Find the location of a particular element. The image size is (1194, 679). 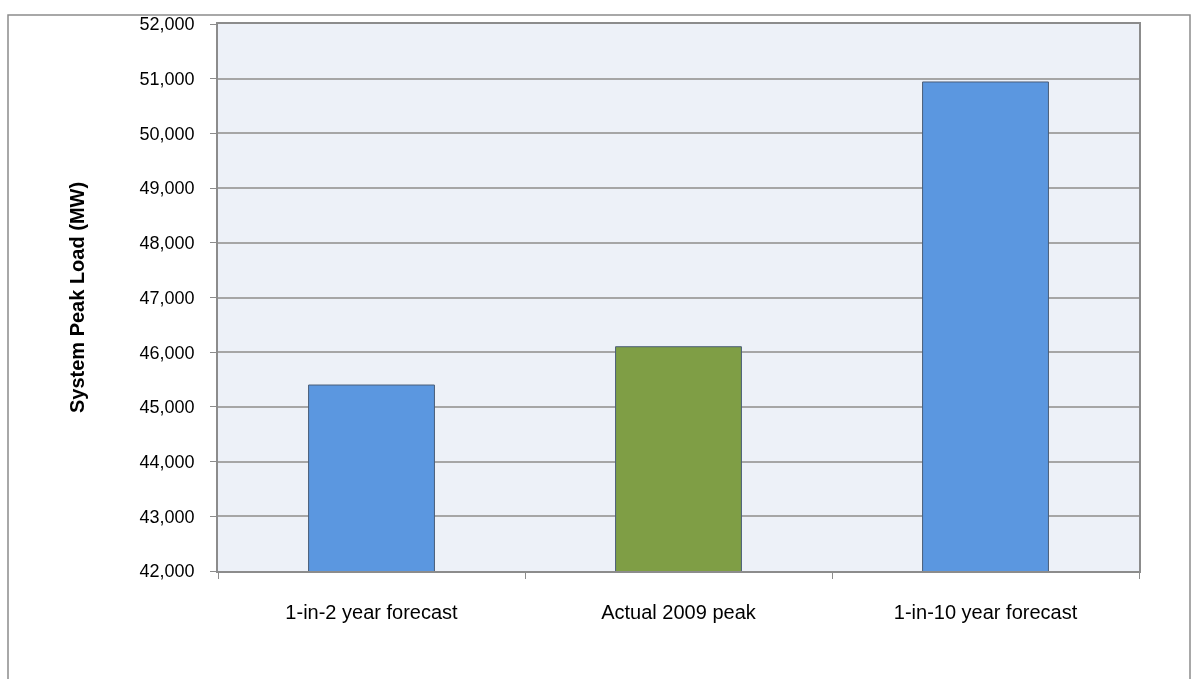

y-tick-label: 44,000 is located at coordinates (167, 461).